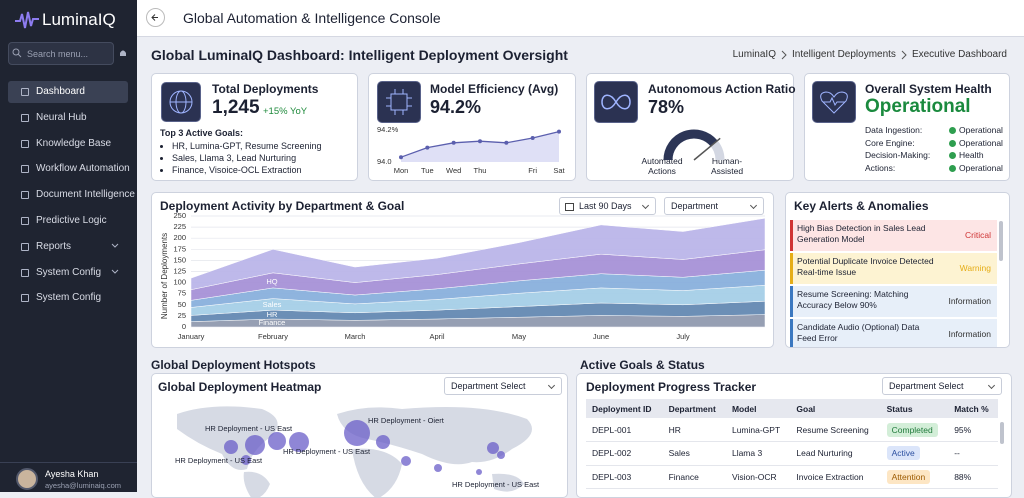 This screenshot has width=1024, height=498. What do you see at coordinates (71, 195) in the screenshot?
I see `nav-item: Document Intelligence` at bounding box center [71, 195].